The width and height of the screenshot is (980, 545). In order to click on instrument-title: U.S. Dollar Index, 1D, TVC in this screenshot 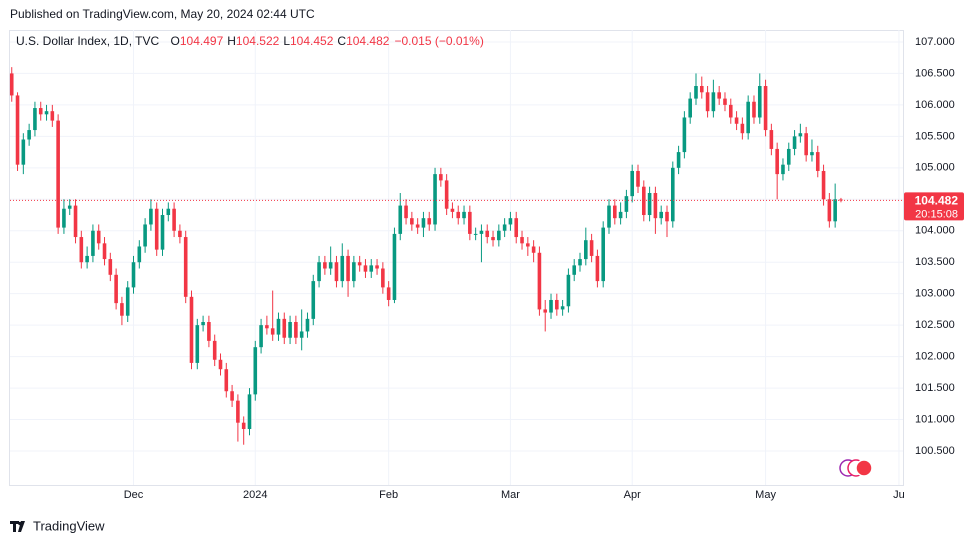, I will do `click(87, 41)`.